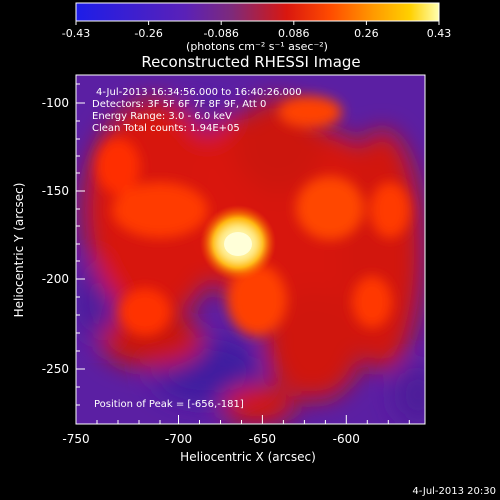 The image size is (500, 500). Describe the element at coordinates (76, 33) in the screenshot. I see `colorbar-tick-label: -0.43` at that location.